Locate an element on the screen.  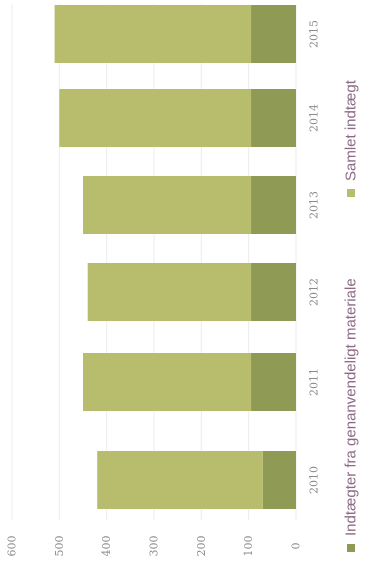
legend-label-0: Indtægter fra genanvendeligt materiale is located at coordinates (351, 407).